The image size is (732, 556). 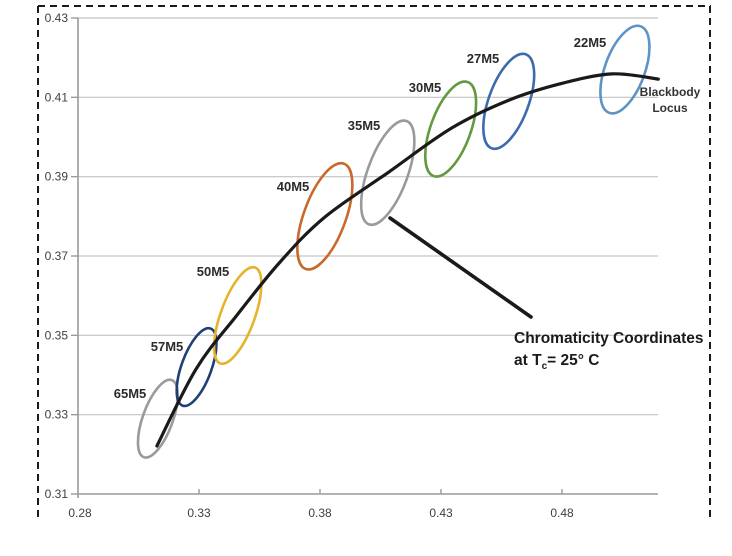 What do you see at coordinates (573, 360) in the screenshot?
I see `annotation-line2-suffix: = 25° C` at bounding box center [573, 360].